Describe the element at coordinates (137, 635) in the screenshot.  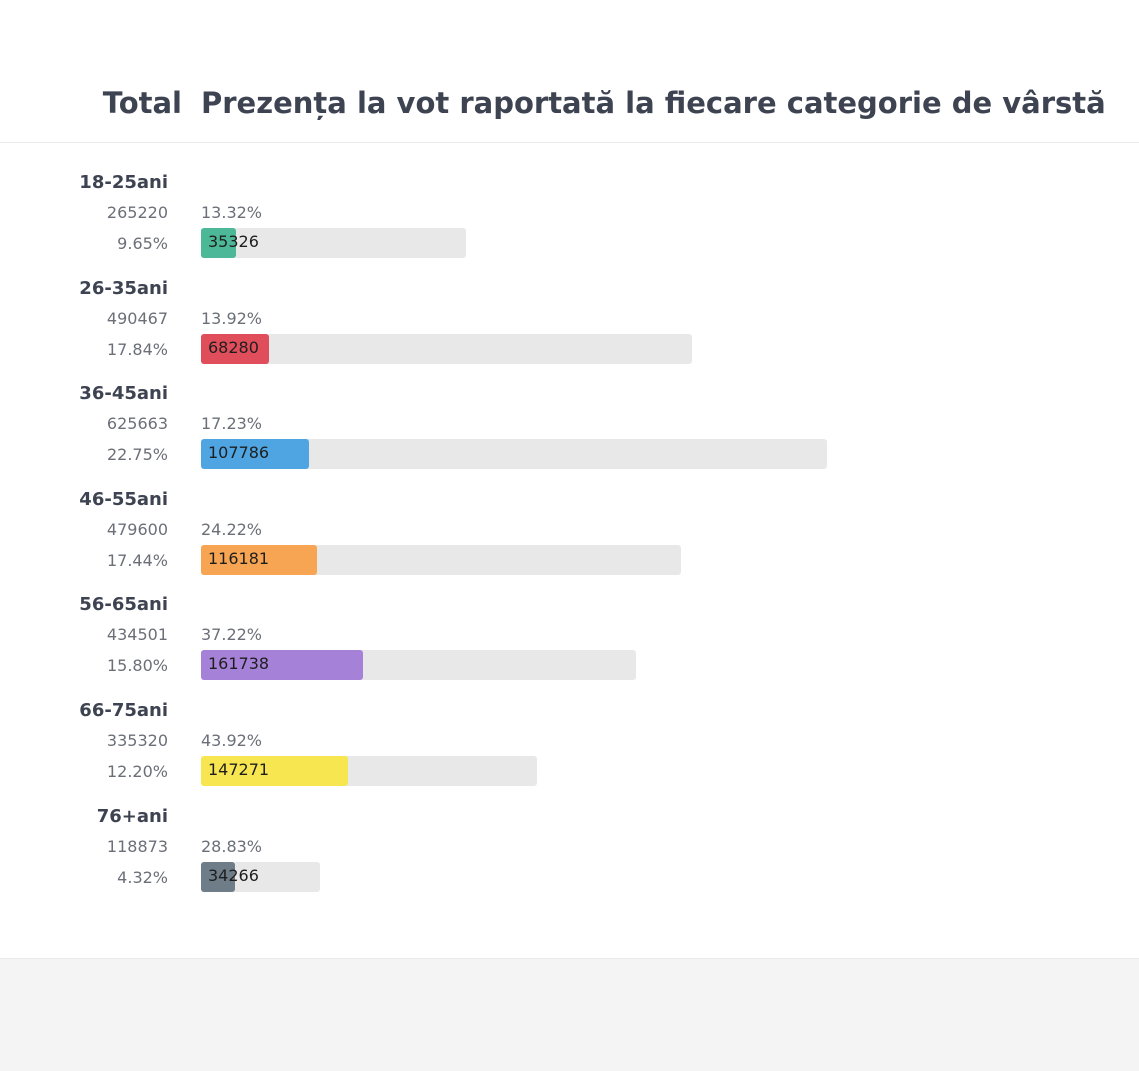
I see `age-group-total: 434501` at that location.